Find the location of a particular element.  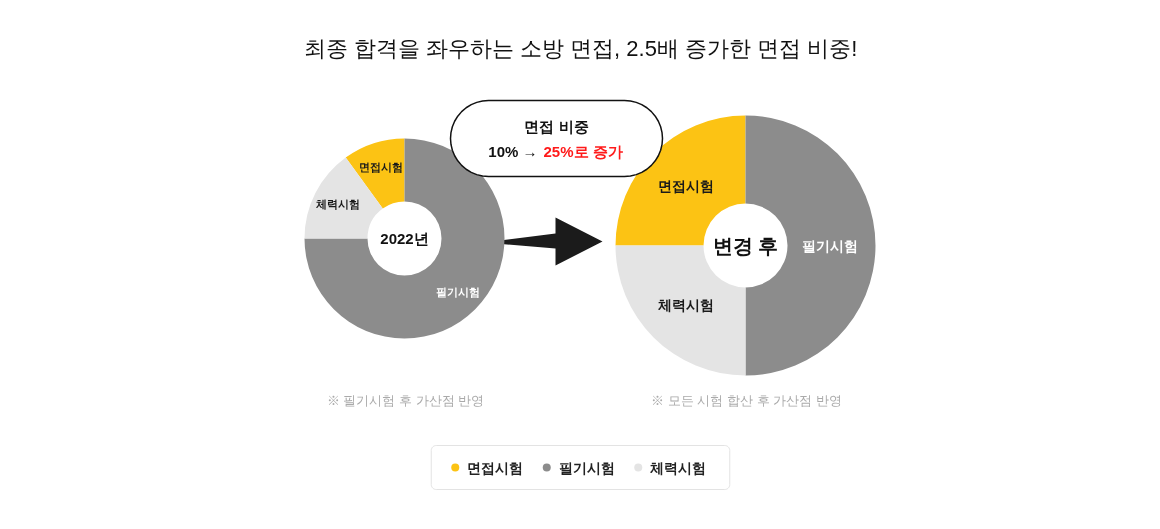

chart-title: 최종 합격을 좌우하는 소방 면접, 2.5배 증가한 면접 비중! is located at coordinates (580, 48).